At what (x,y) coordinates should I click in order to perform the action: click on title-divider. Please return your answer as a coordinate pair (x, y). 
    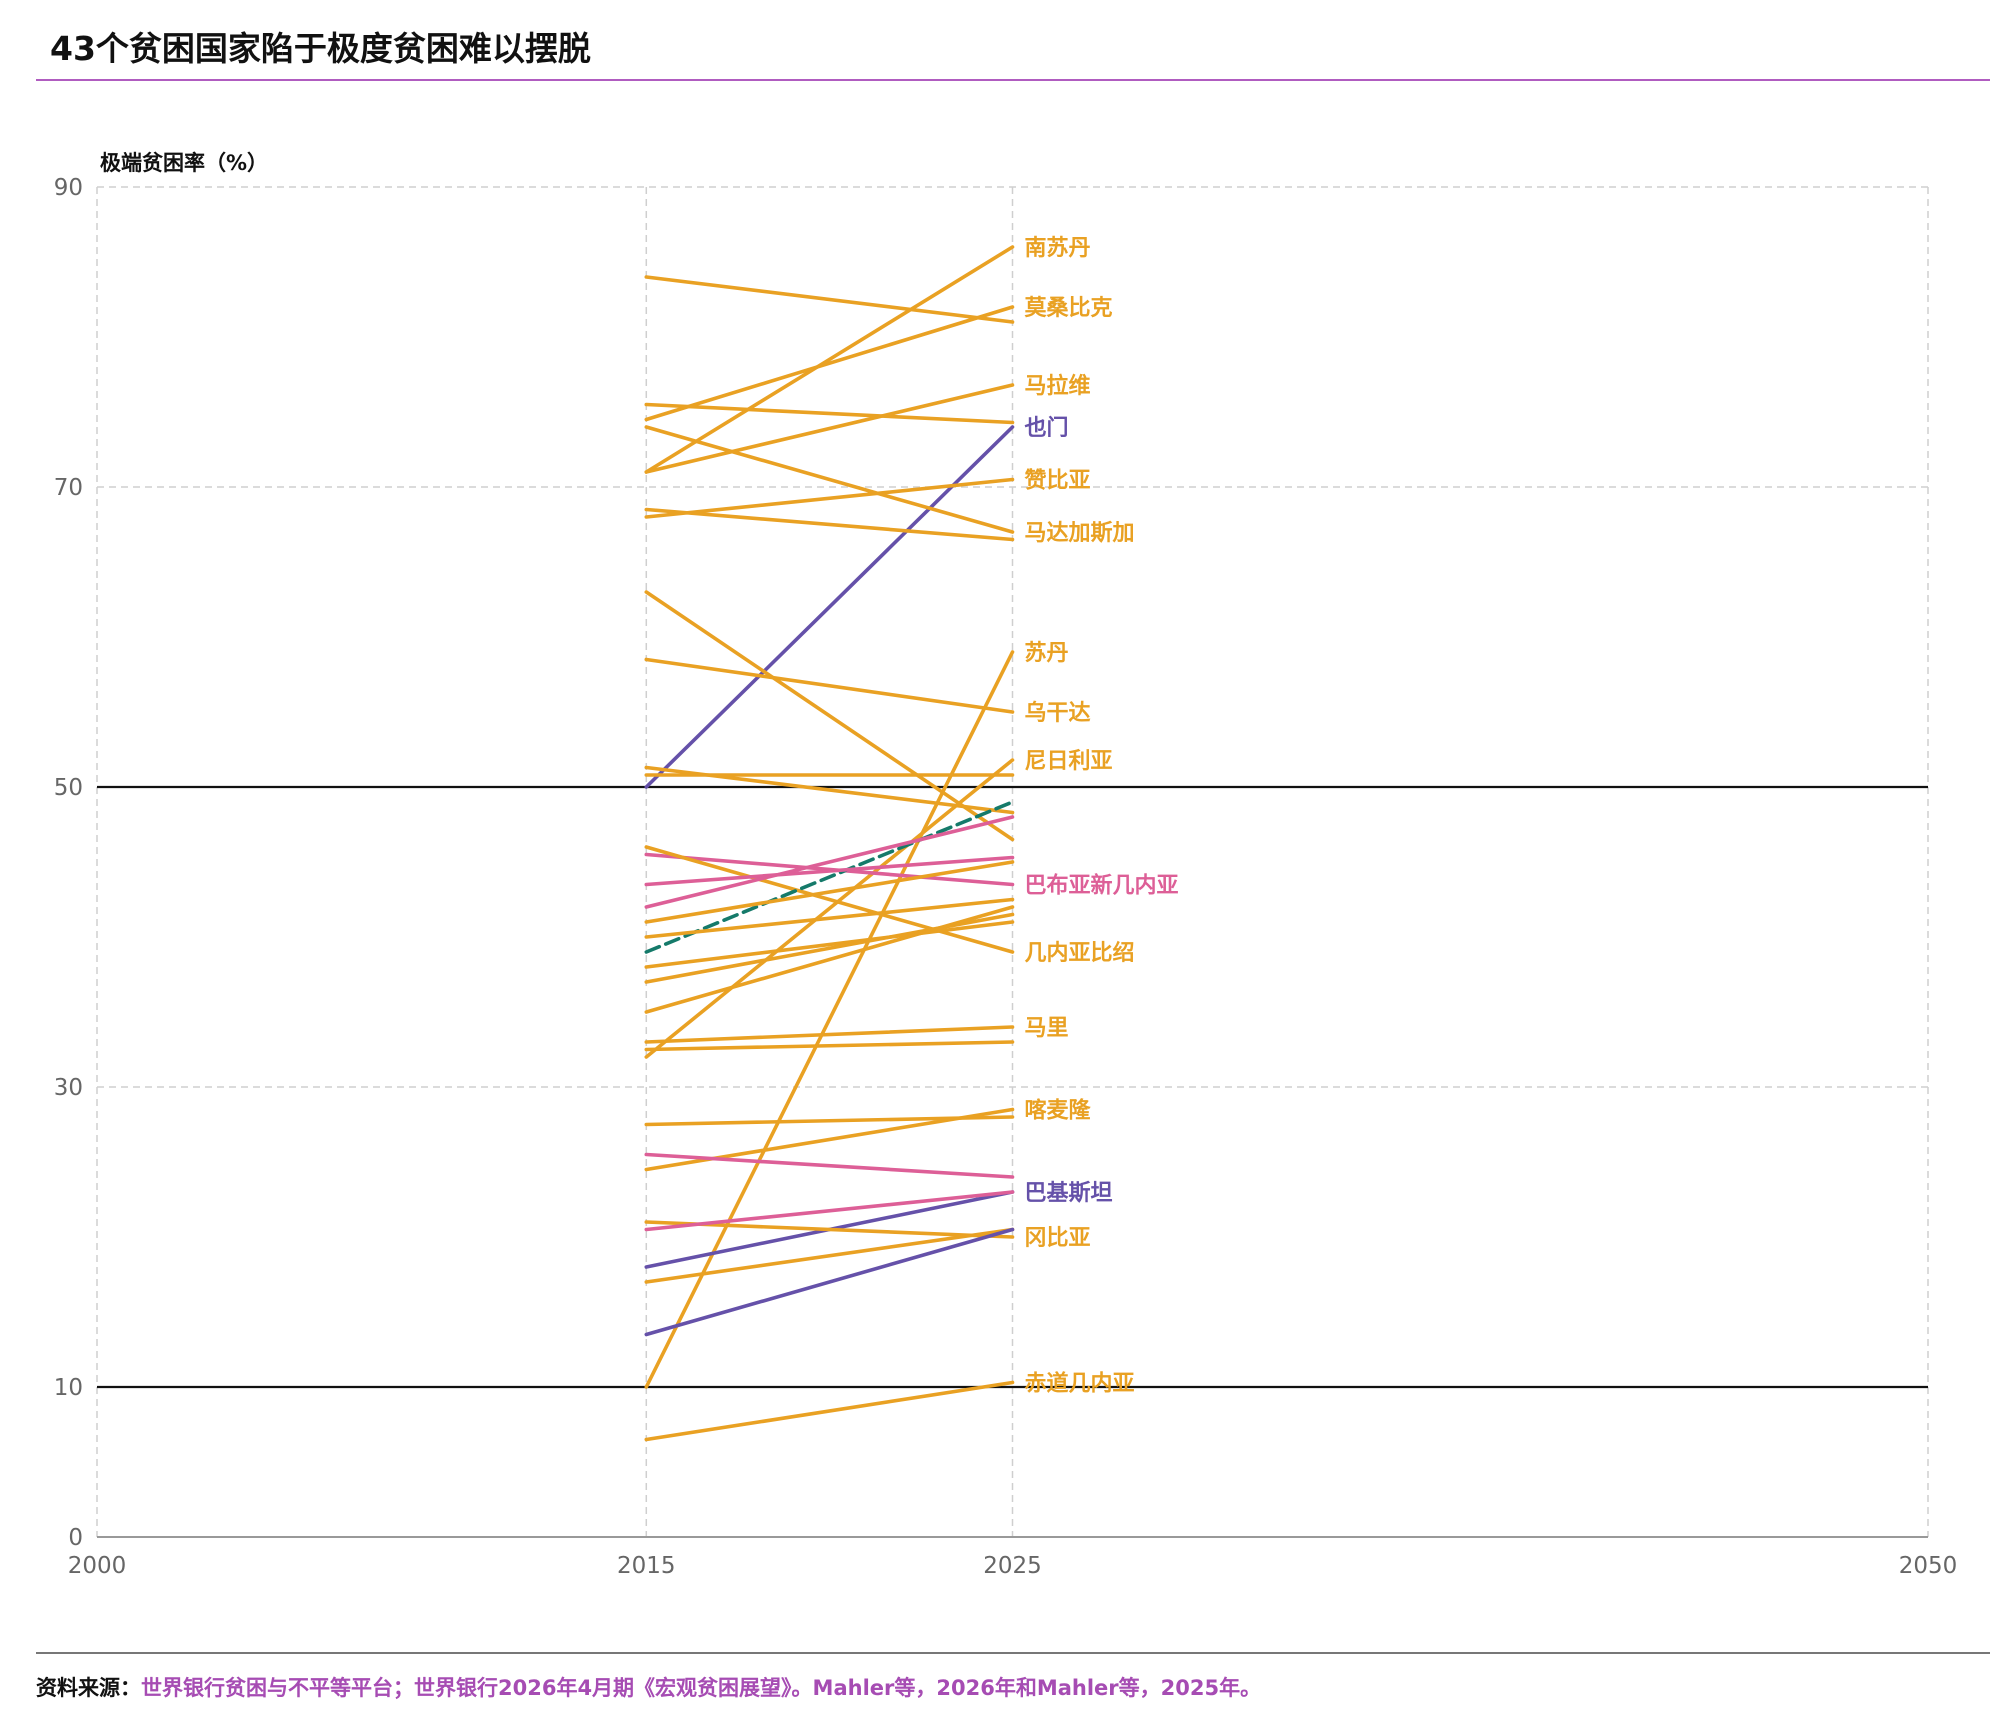
    Looking at the image, I should click on (1013, 80).